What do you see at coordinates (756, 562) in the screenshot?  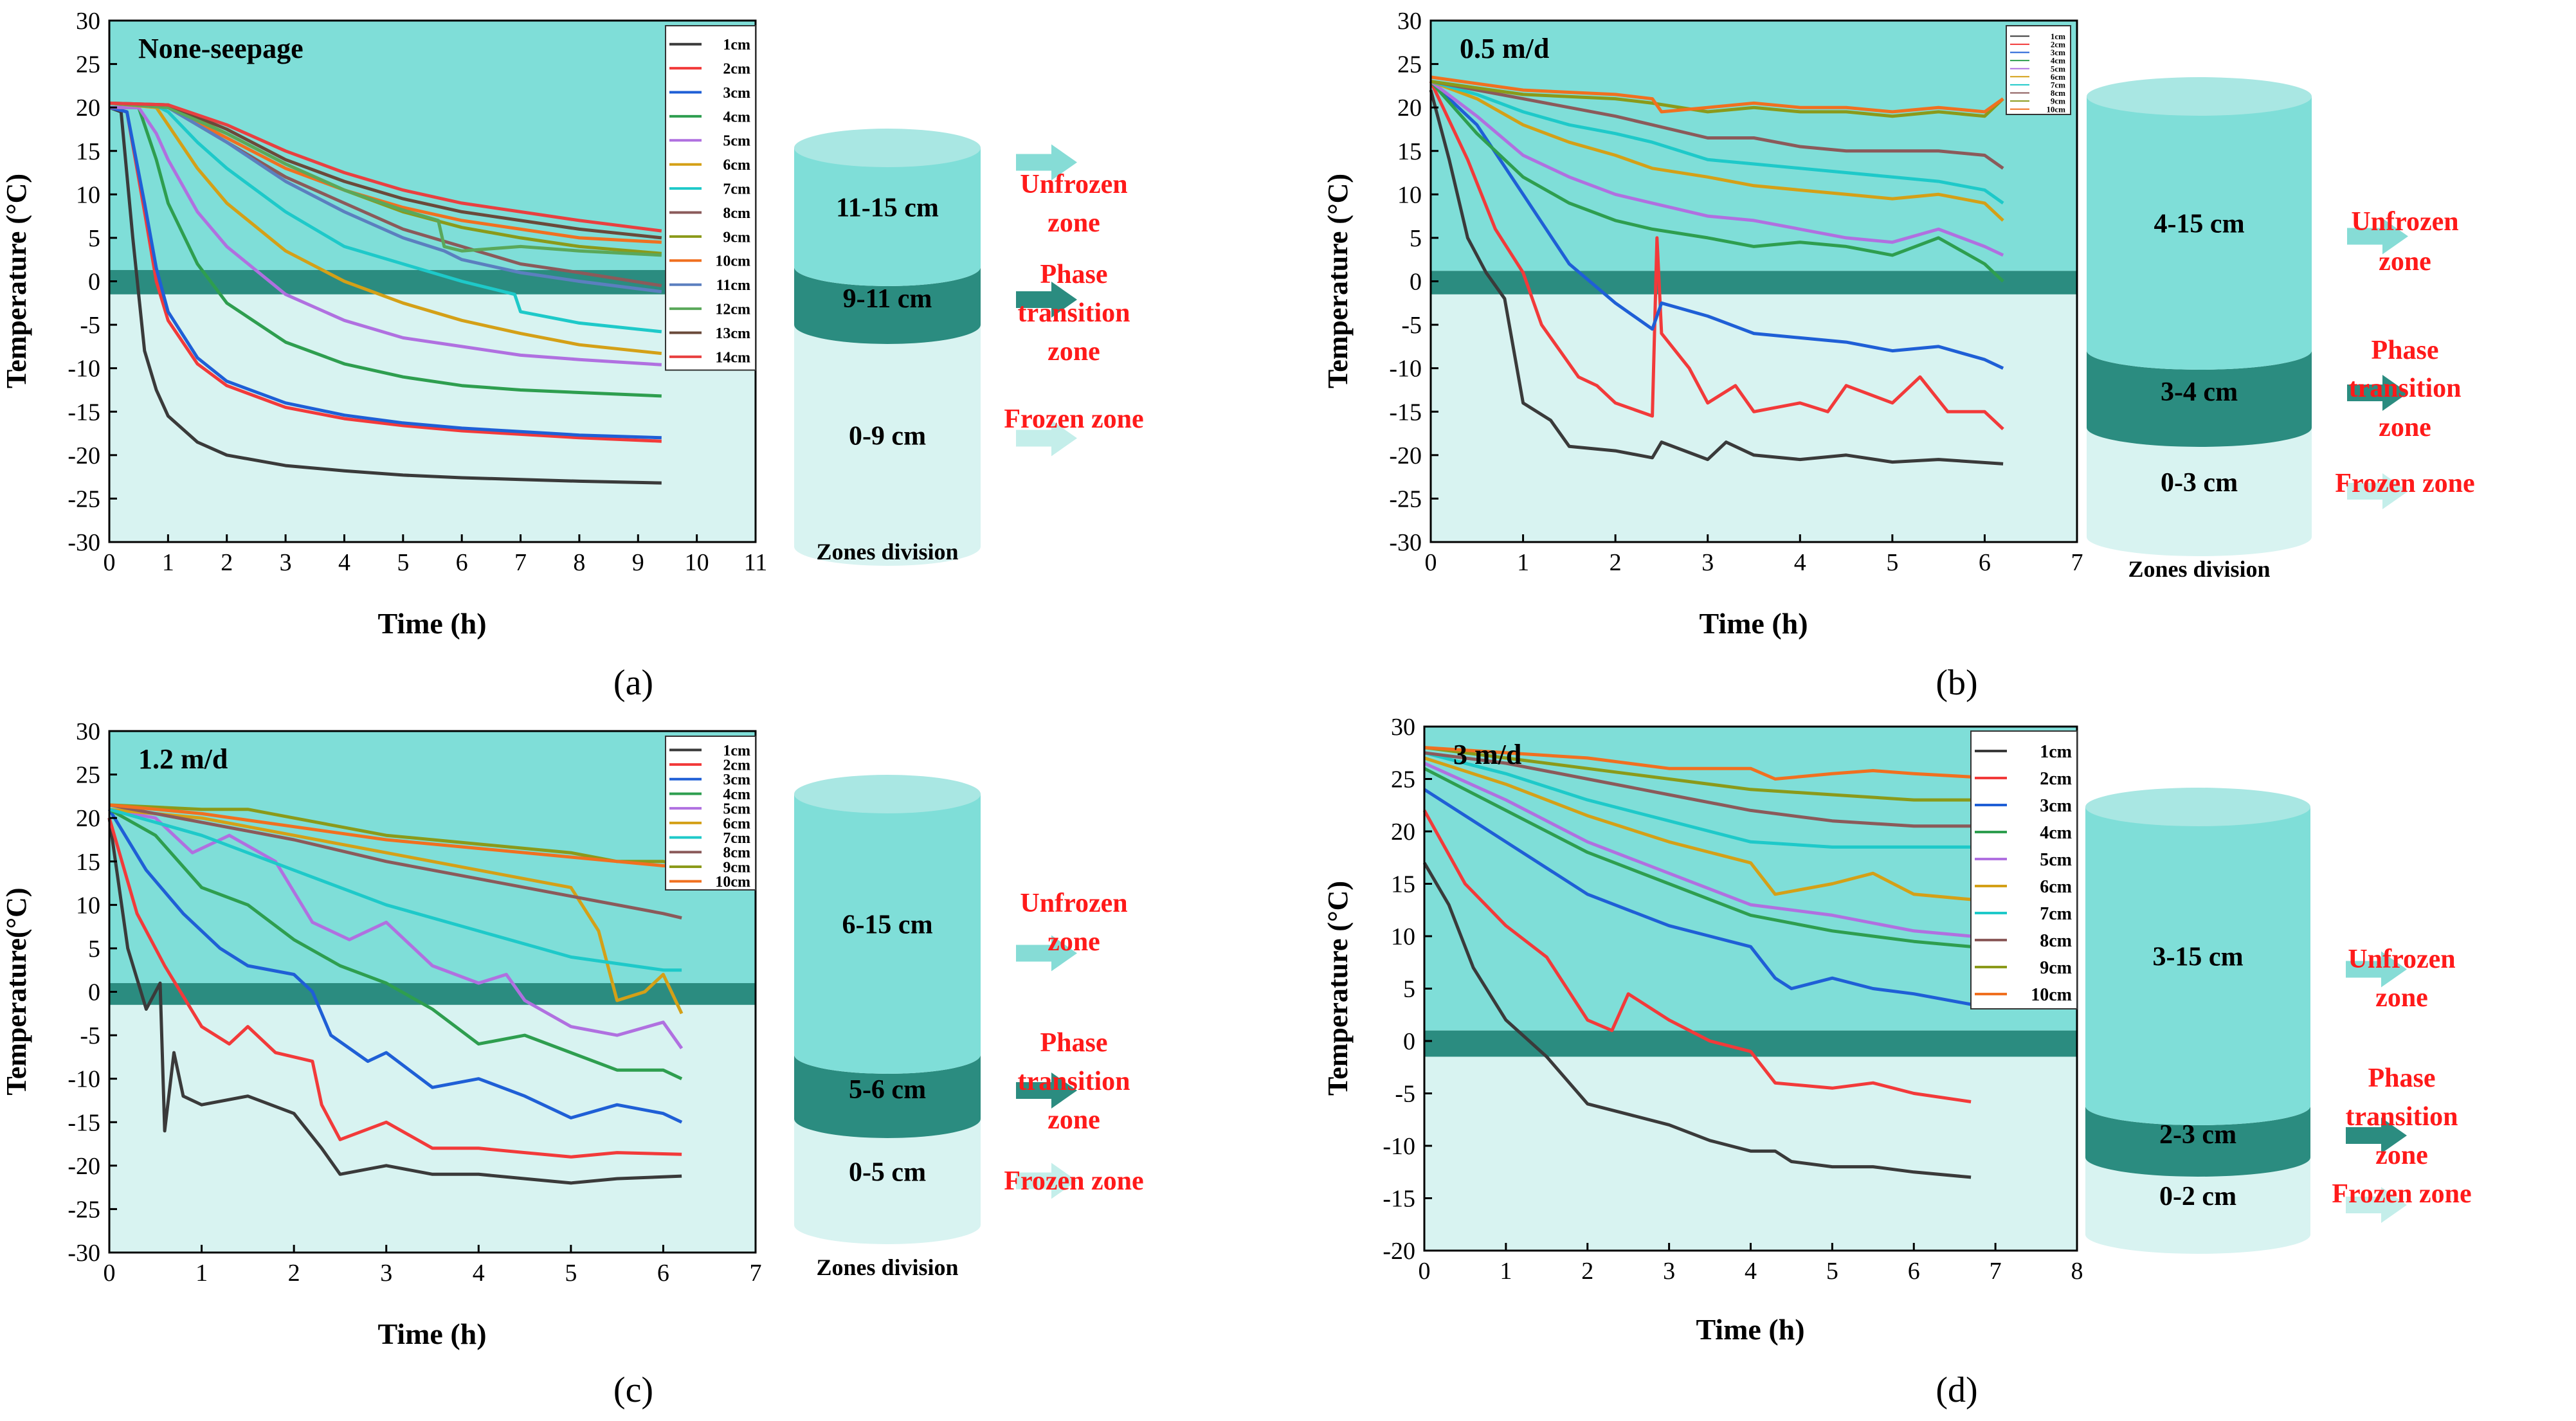 I see `x-tick-label: 11` at bounding box center [756, 562].